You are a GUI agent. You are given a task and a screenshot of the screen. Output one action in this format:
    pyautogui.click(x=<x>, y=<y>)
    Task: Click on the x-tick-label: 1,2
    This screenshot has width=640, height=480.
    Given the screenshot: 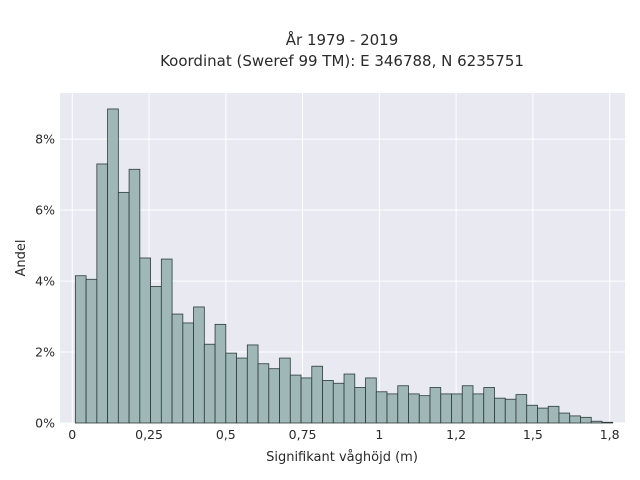 What is the action you would take?
    pyautogui.click(x=456, y=434)
    